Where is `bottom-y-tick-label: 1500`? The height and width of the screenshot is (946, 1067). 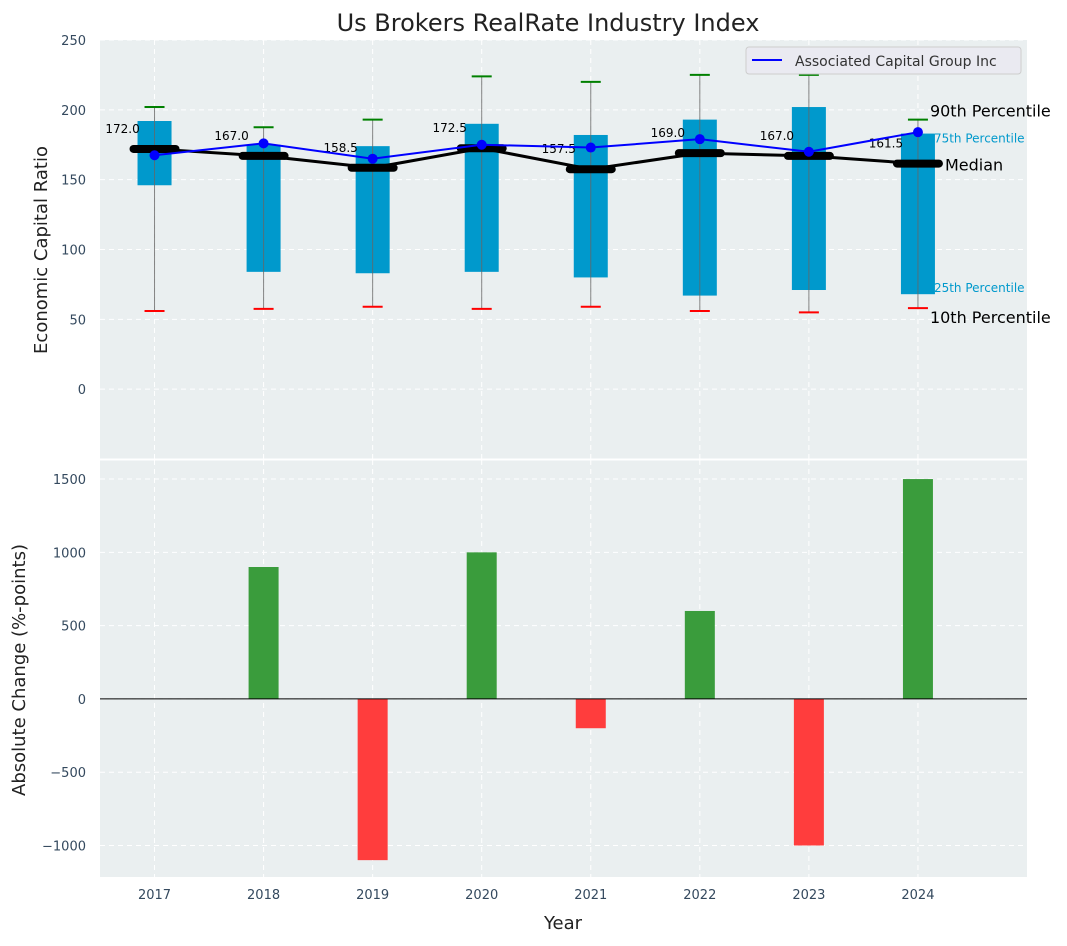 bottom-y-tick-label: 1500 is located at coordinates (69, 480).